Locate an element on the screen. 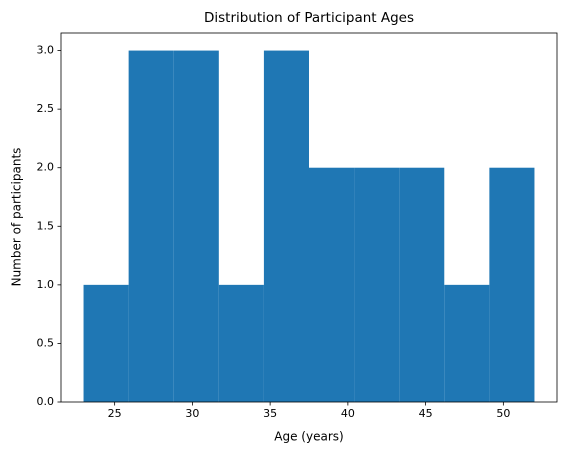 The width and height of the screenshot is (567, 455). y-tick-label: 1.0 is located at coordinates (46, 284).